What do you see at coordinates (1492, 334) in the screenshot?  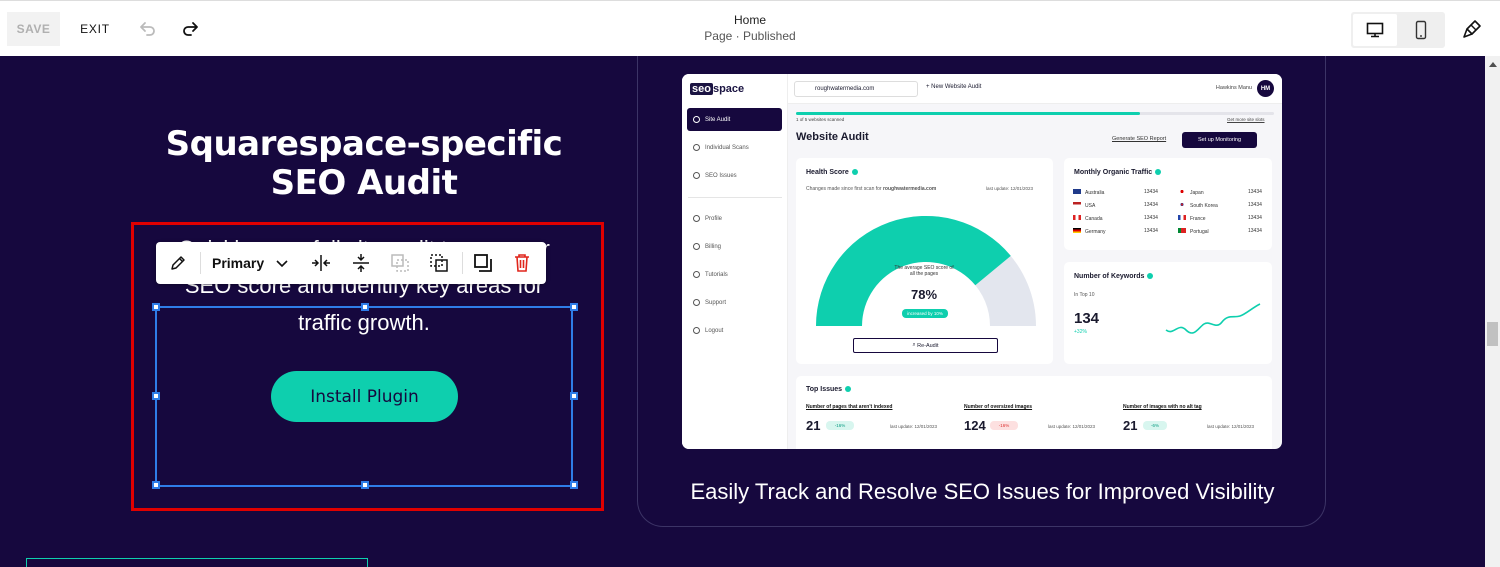 I see `scroll-thumb` at bounding box center [1492, 334].